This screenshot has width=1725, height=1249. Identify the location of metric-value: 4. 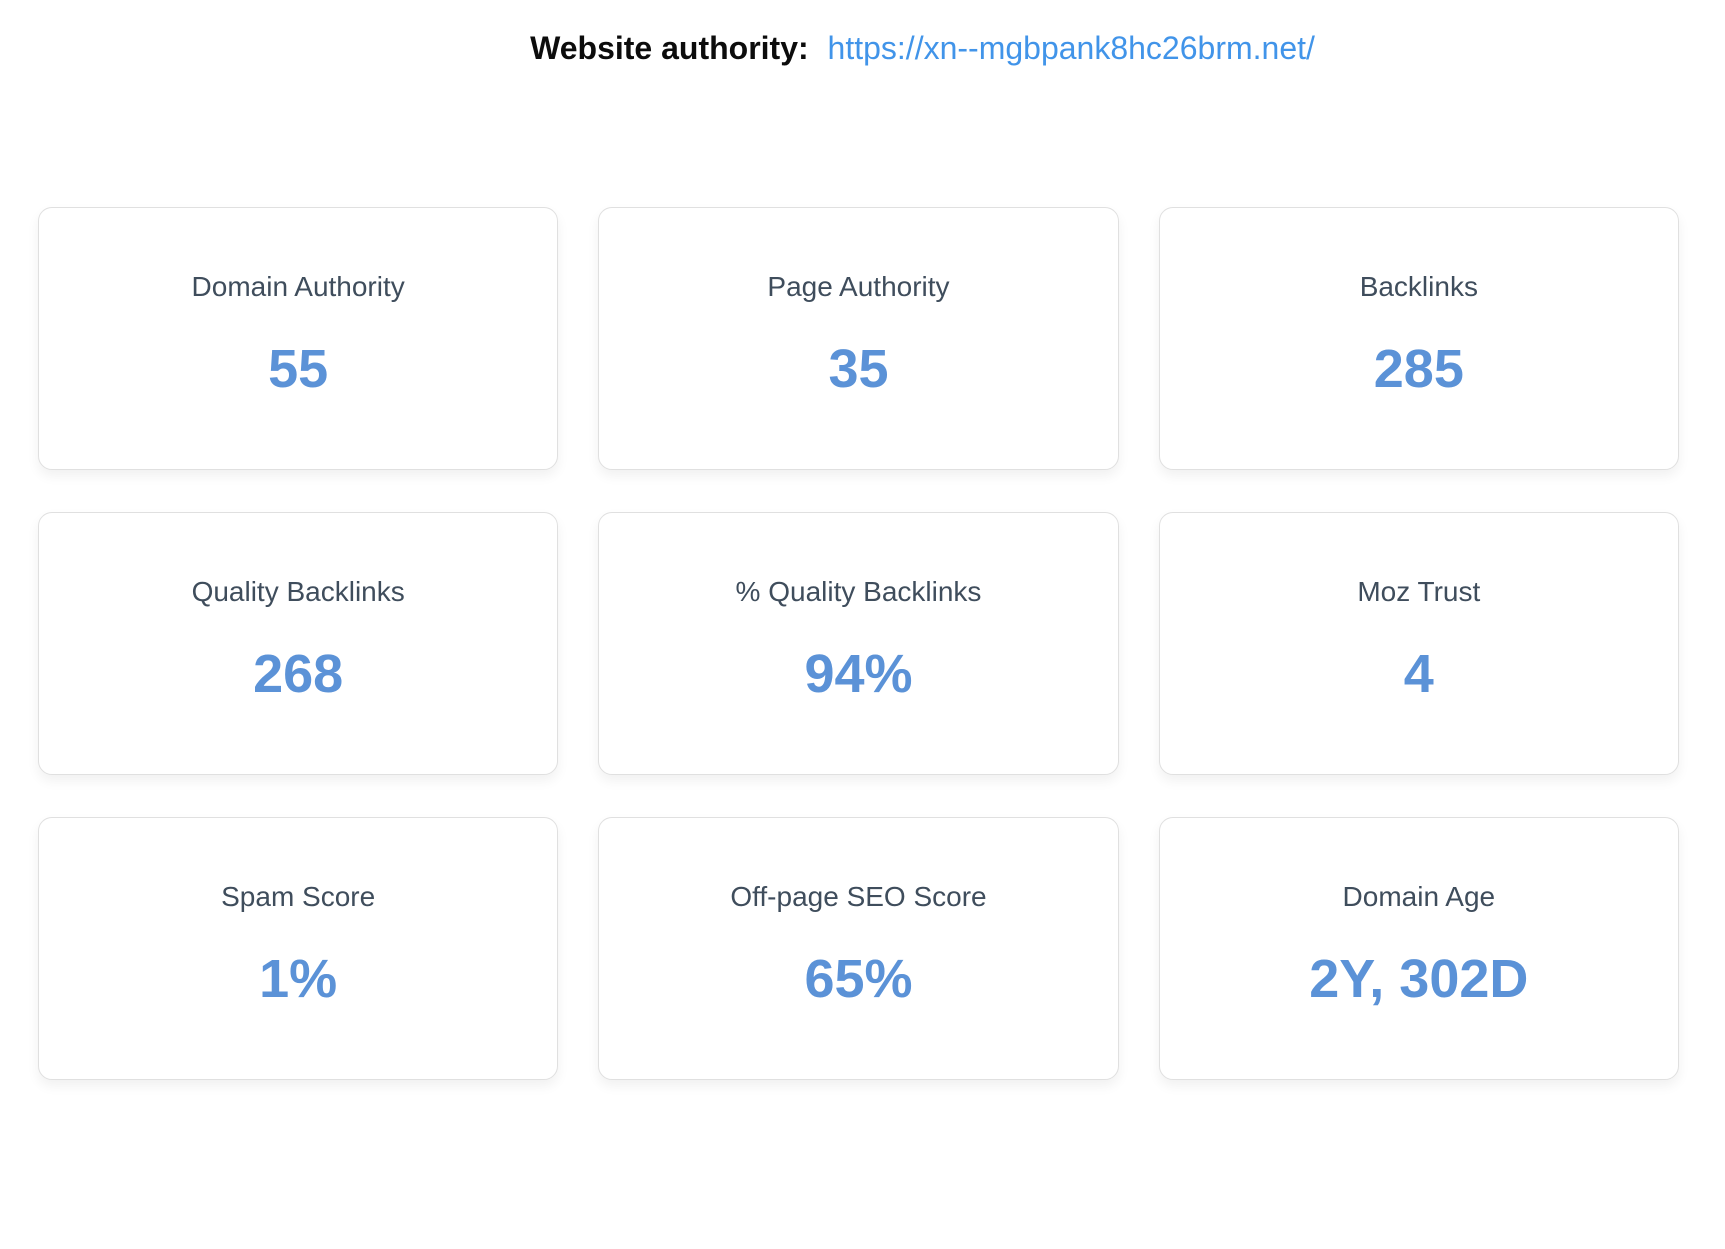
(1418, 674).